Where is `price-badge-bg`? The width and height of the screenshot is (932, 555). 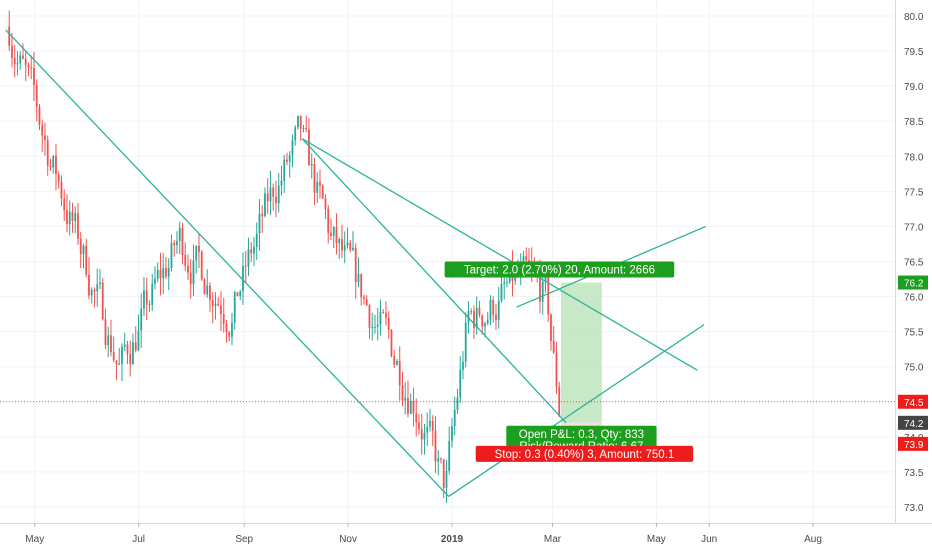 price-badge-bg is located at coordinates (913, 422).